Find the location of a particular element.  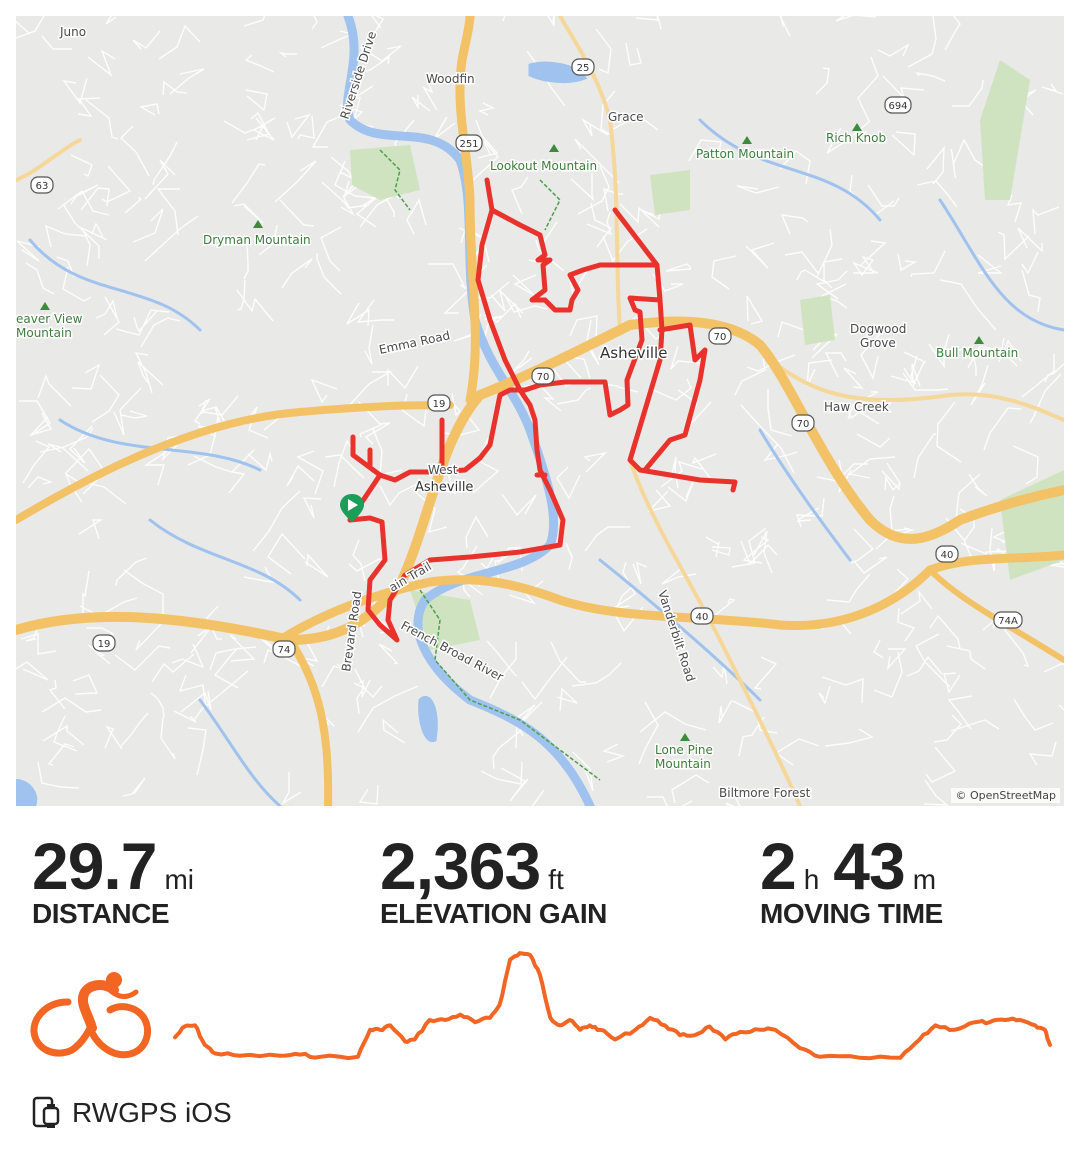

label-lookout-mountain: Lookout Mountain is located at coordinates (543, 166).